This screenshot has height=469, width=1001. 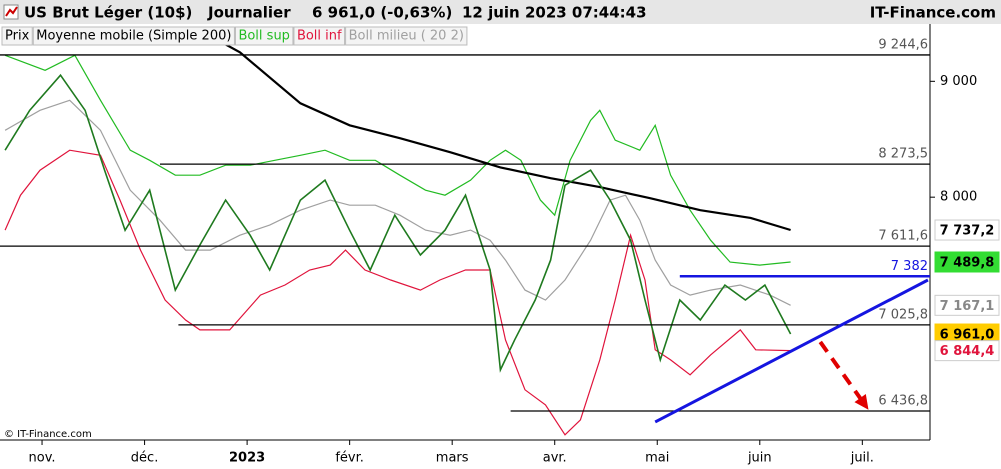 What do you see at coordinates (958, 197) in the screenshot?
I see `y-tick-label: 8 000` at bounding box center [958, 197].